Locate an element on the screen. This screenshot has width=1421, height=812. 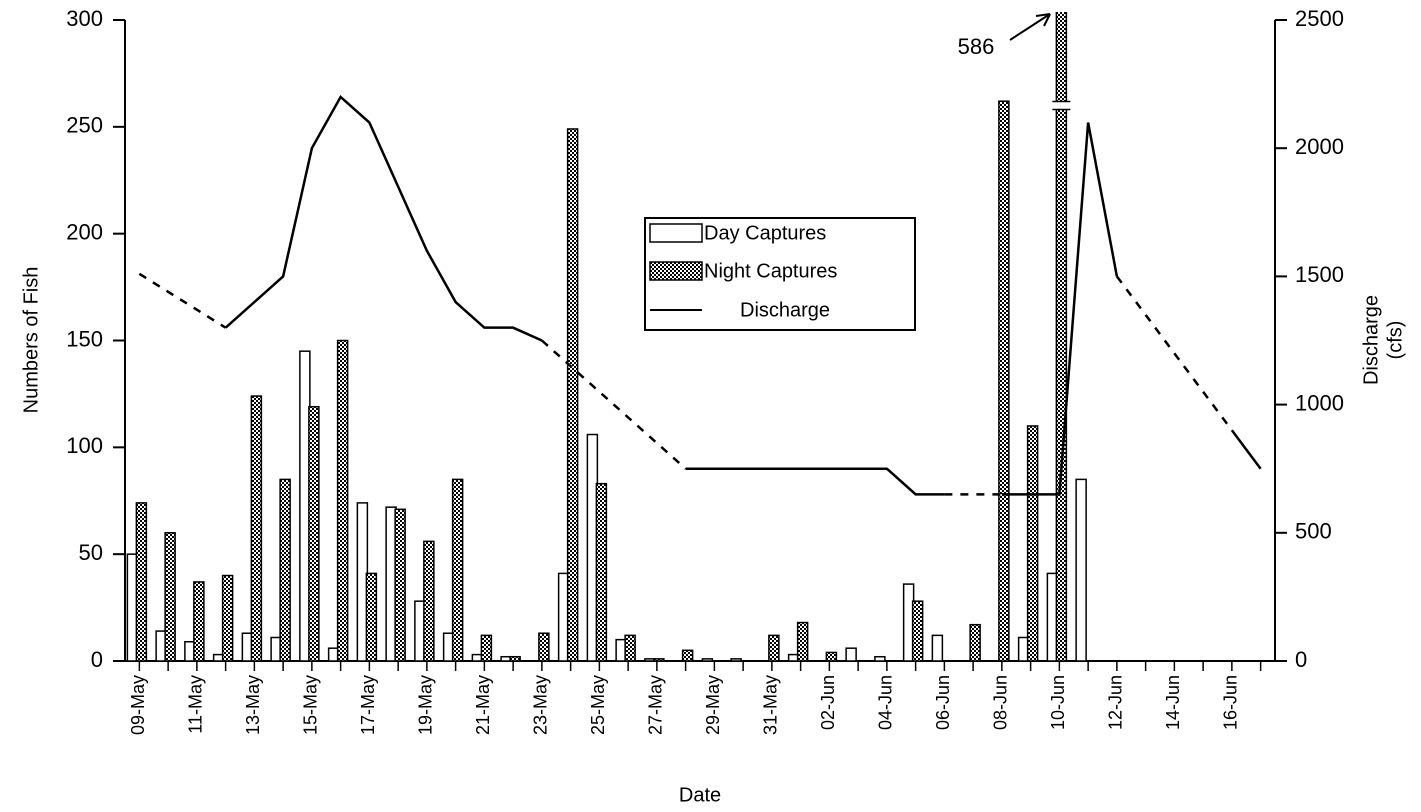
legend-label: Day Captures is located at coordinates (765, 233).